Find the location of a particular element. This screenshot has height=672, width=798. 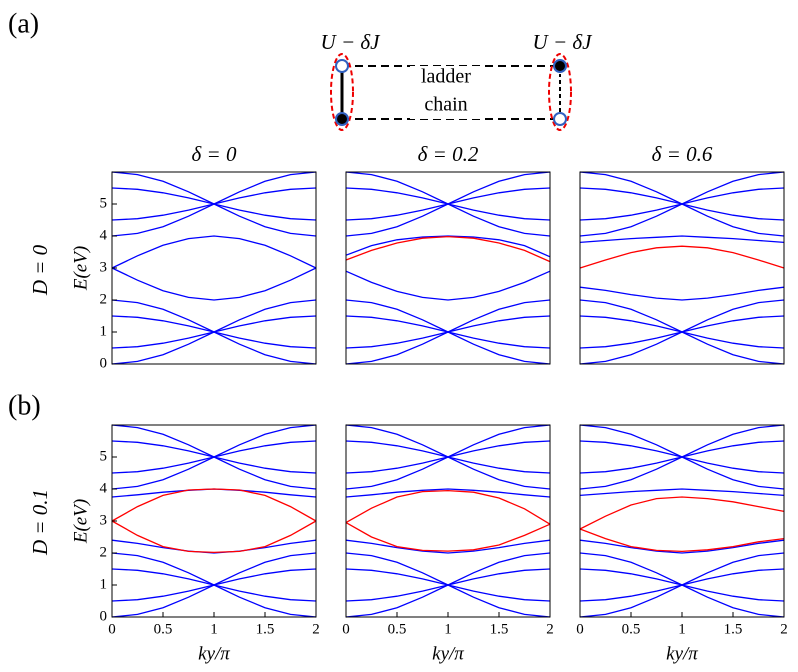

row-label: D = 0 is located at coordinates (40, 270).